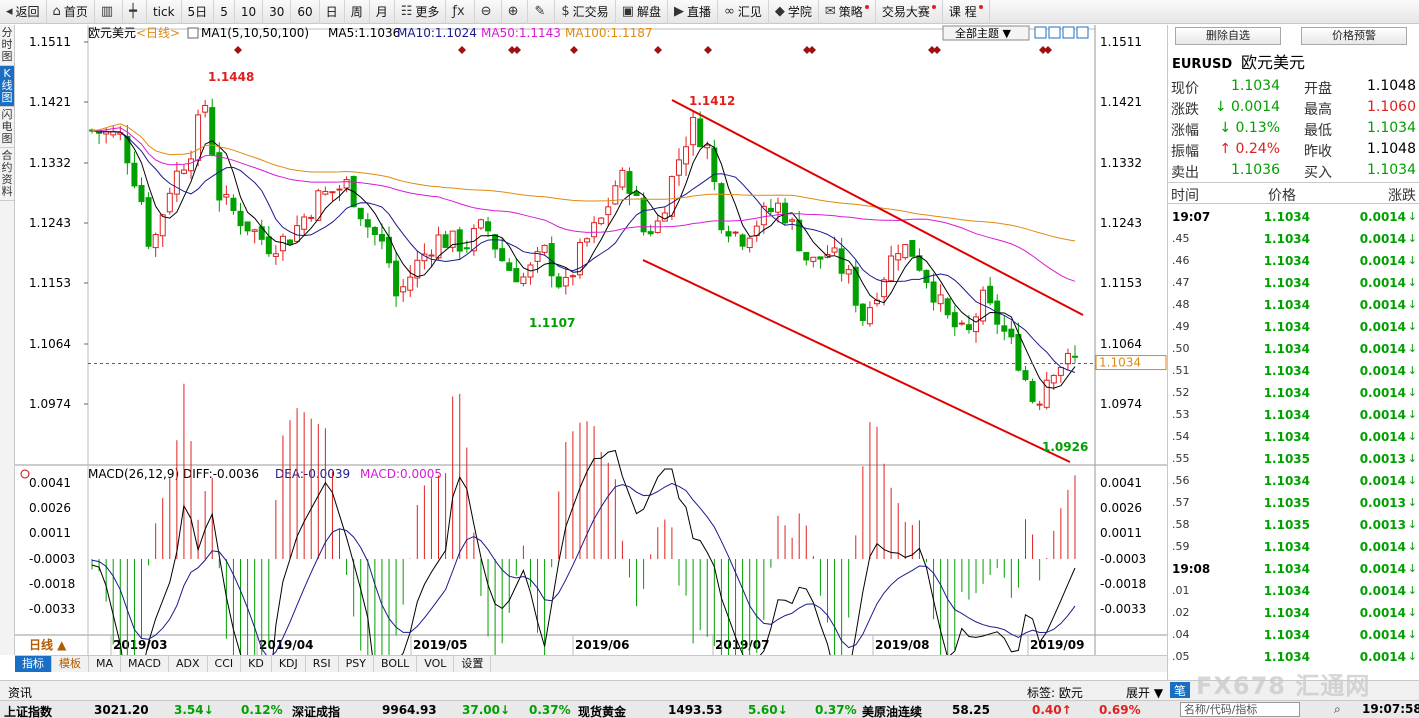 The height and width of the screenshot is (718, 1419). What do you see at coordinates (488, 12) in the screenshot?
I see `toolbar-item-15: ⊖` at bounding box center [488, 12].